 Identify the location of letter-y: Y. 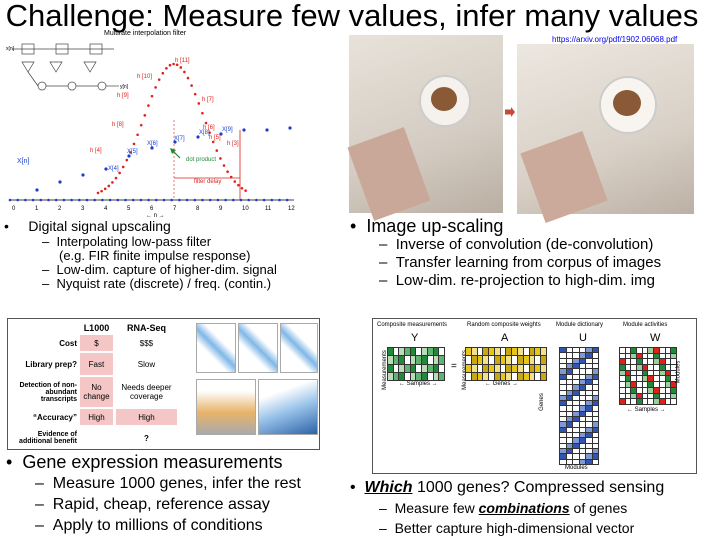
(415, 338).